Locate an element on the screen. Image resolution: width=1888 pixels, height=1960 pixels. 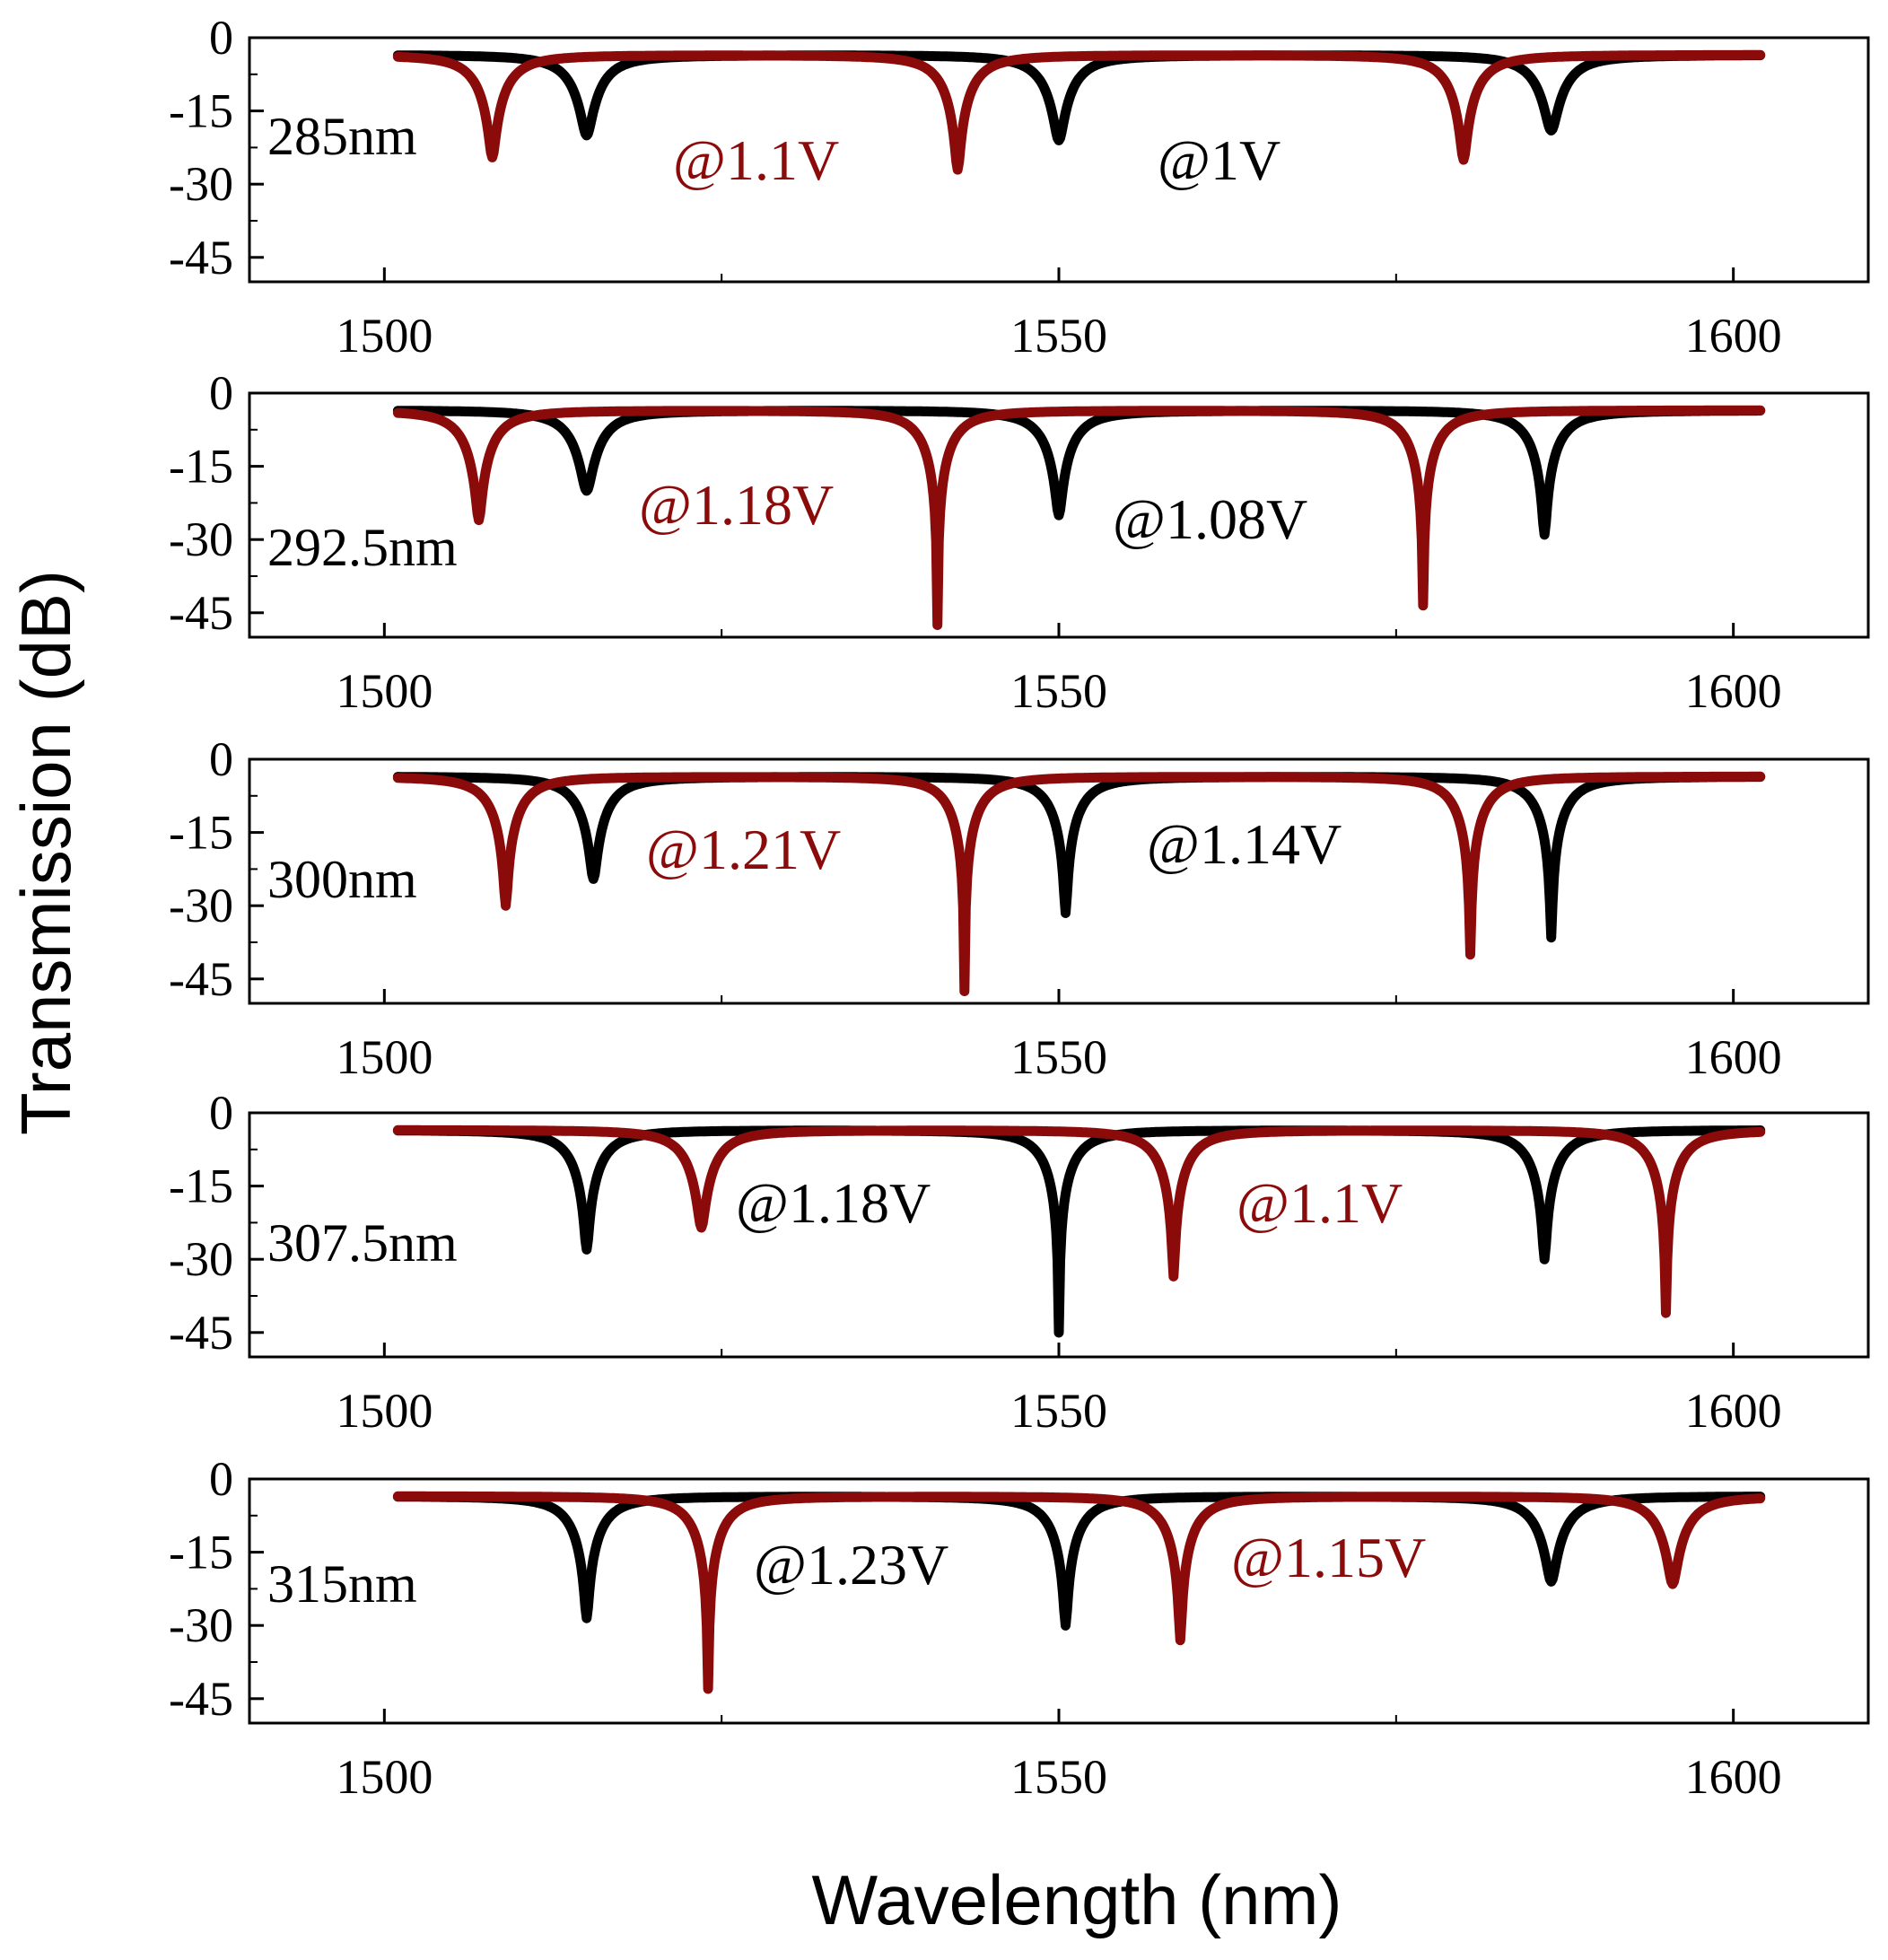
series-annotation: @1.23V is located at coordinates (851, 1565).